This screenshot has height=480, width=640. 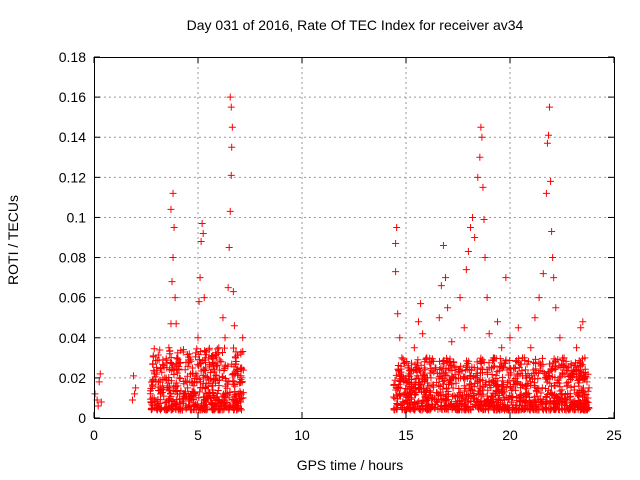 What do you see at coordinates (72, 97) in the screenshot?
I see `y-tick-label: 0.16` at bounding box center [72, 97].